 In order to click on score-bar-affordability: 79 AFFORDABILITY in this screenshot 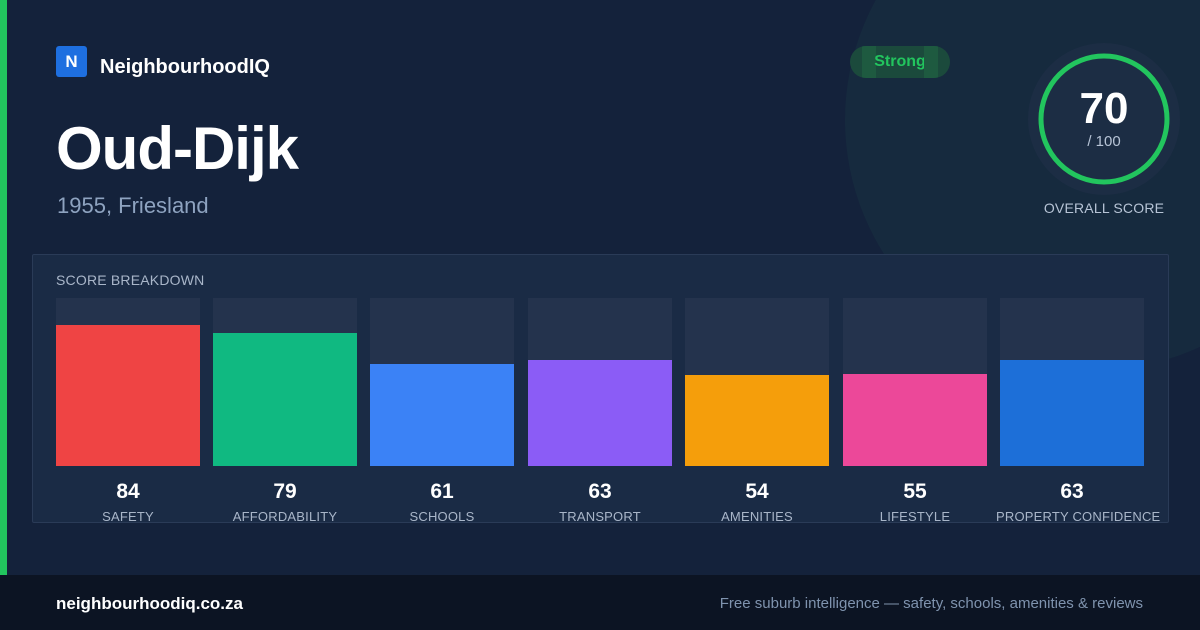, I will do `click(285, 411)`.